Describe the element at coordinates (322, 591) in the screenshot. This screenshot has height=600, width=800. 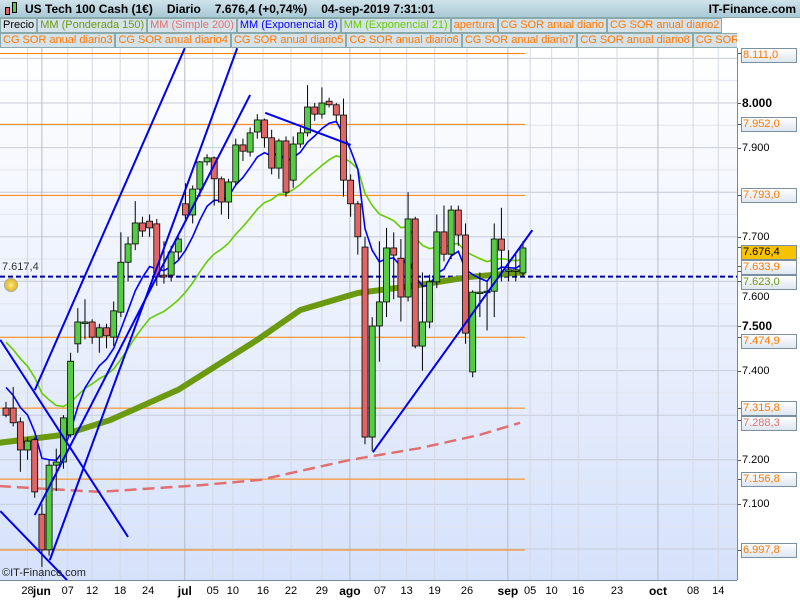
I see `x-tick-label: 29` at that location.